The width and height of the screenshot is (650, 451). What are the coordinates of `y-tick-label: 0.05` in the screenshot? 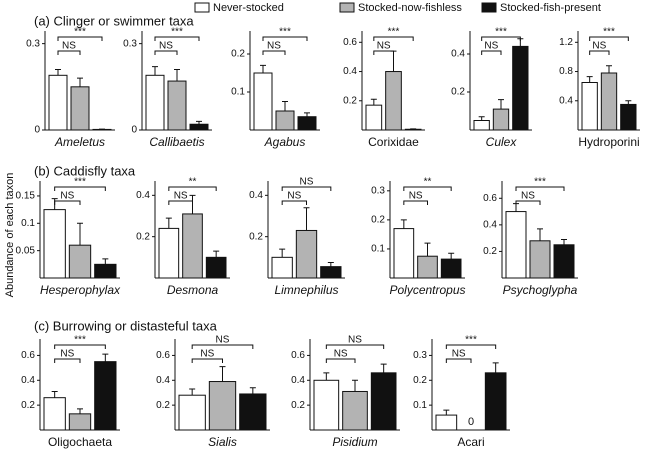 It's located at (26, 250).